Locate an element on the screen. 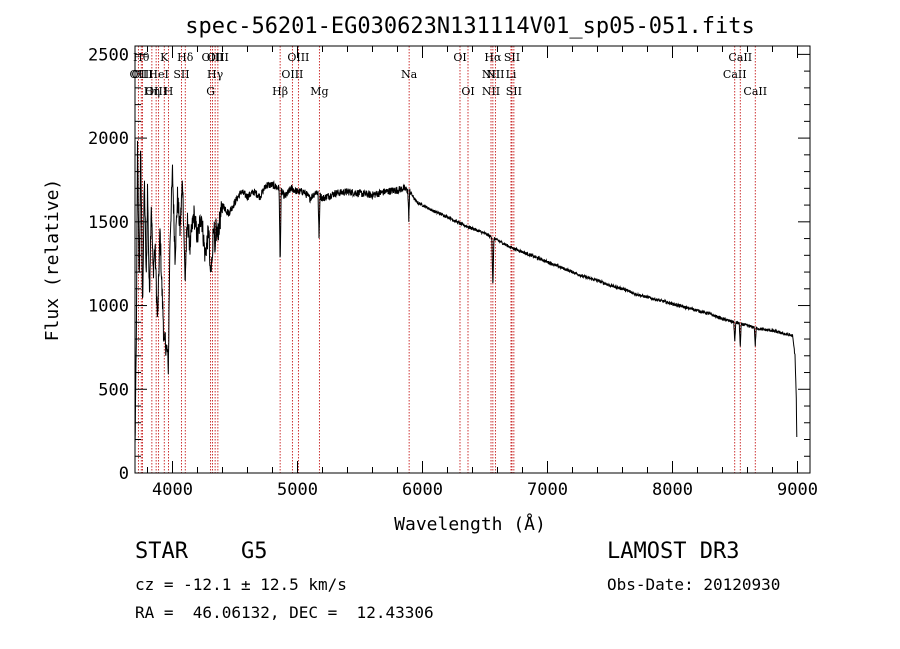 The height and width of the screenshot is (649, 900). y-tick-label: 2500 is located at coordinates (108, 55).